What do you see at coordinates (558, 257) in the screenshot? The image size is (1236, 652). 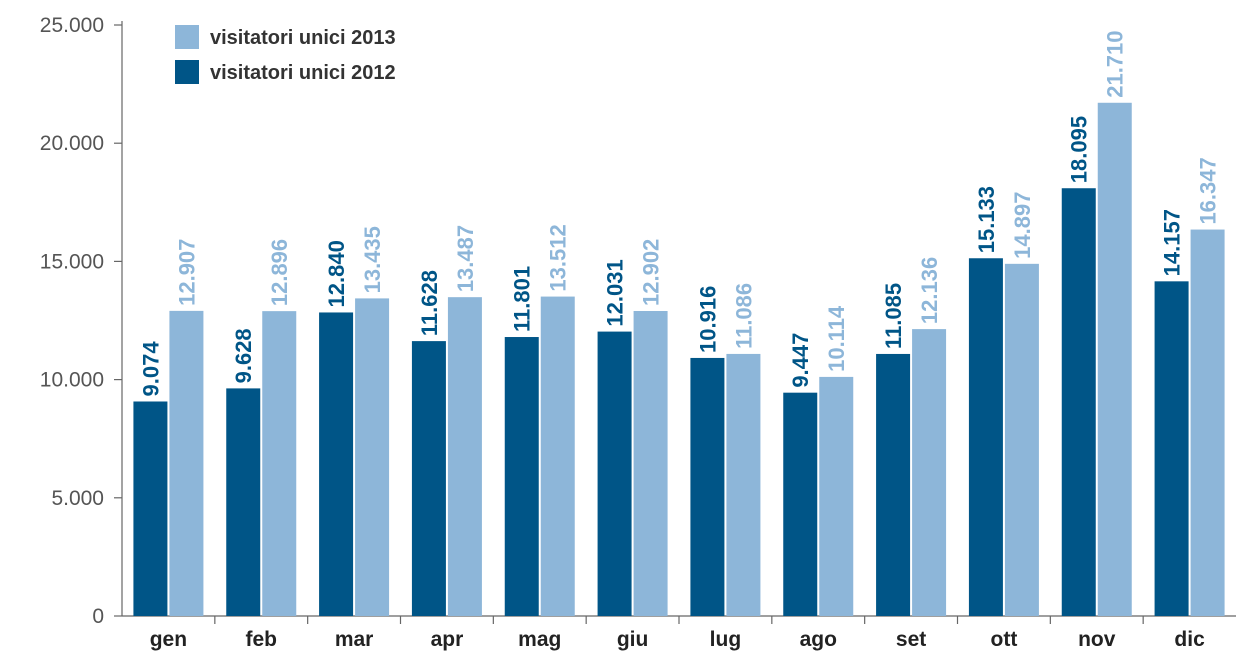 I see `data-label-2013: 13.512` at bounding box center [558, 257].